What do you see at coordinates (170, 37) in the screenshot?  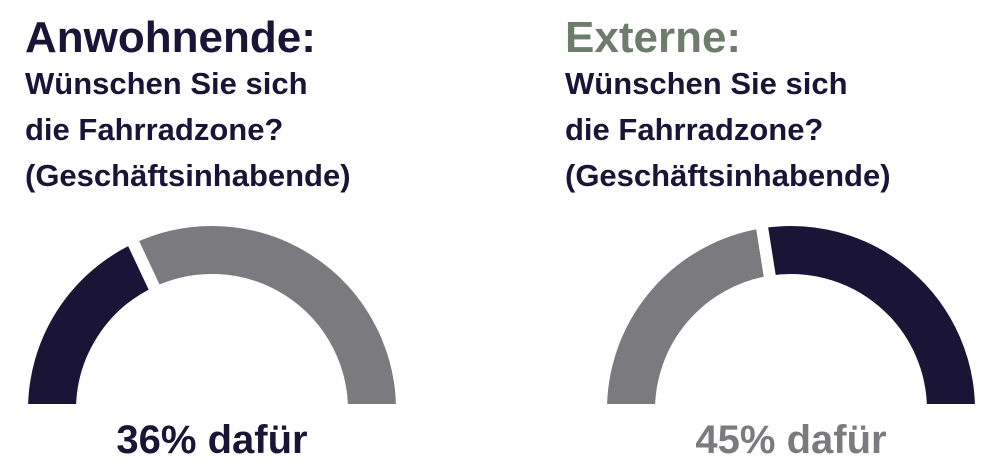 I see `chart-title: Anwohnende:` at bounding box center [170, 37].